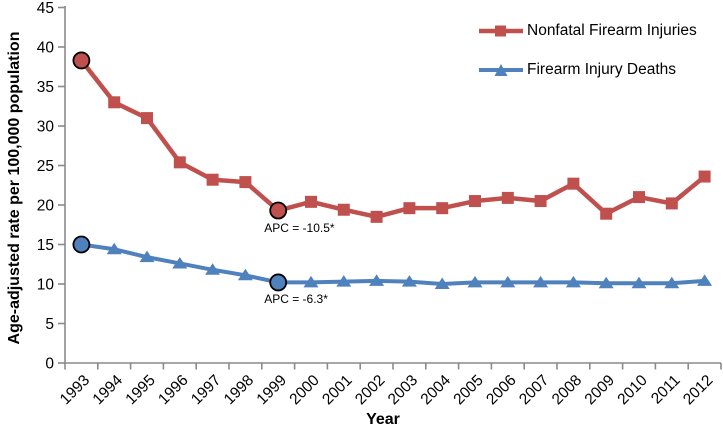 The height and width of the screenshot is (435, 723). What do you see at coordinates (534, 390) in the screenshot?
I see `x-tick-label: 2007` at bounding box center [534, 390].